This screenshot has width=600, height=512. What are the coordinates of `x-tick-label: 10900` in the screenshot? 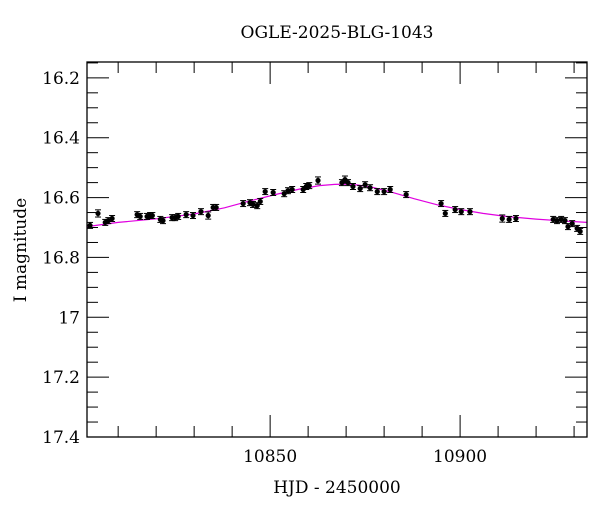 It's located at (460, 457).